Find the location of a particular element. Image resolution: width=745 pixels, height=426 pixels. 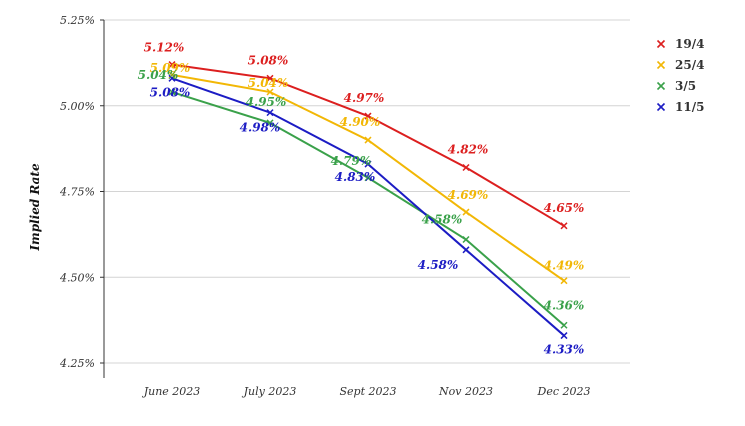

x-tick-label: Nov 2023 is located at coordinates (465, 391).